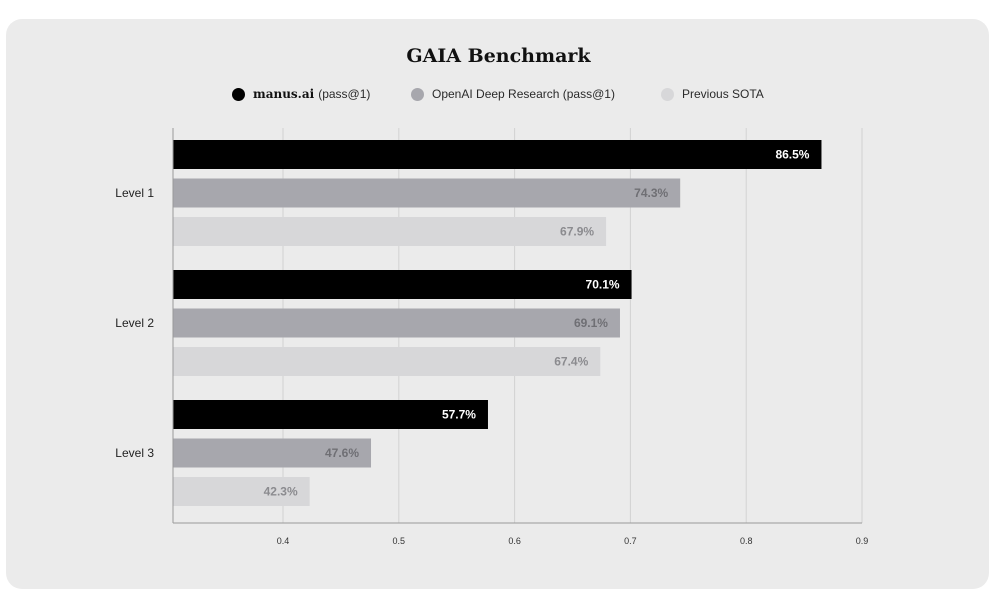 This screenshot has width=997, height=598. Describe the element at coordinates (342, 453) in the screenshot. I see `bar-value-label-2-1: 47.6%` at that location.